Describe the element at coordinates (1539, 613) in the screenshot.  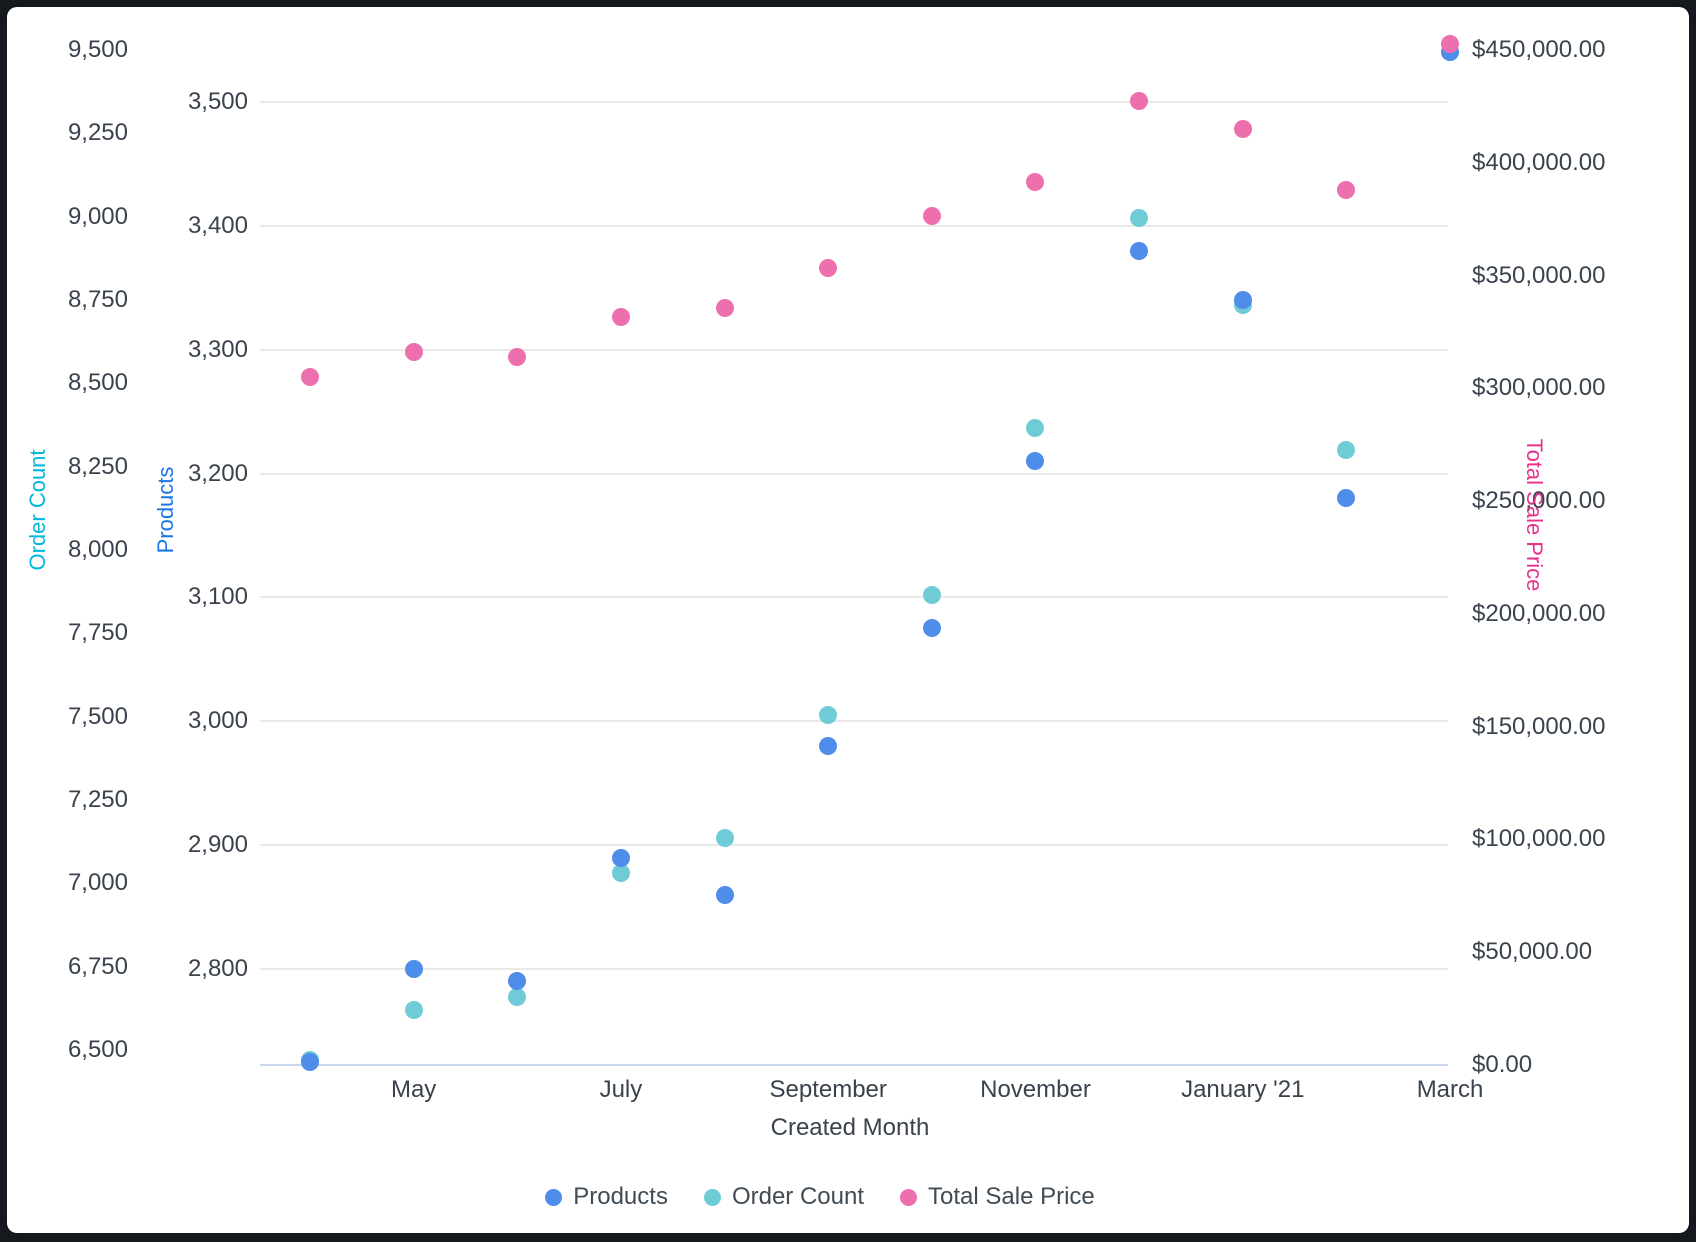
I see `price-tick-label: $200,000.00` at that location.